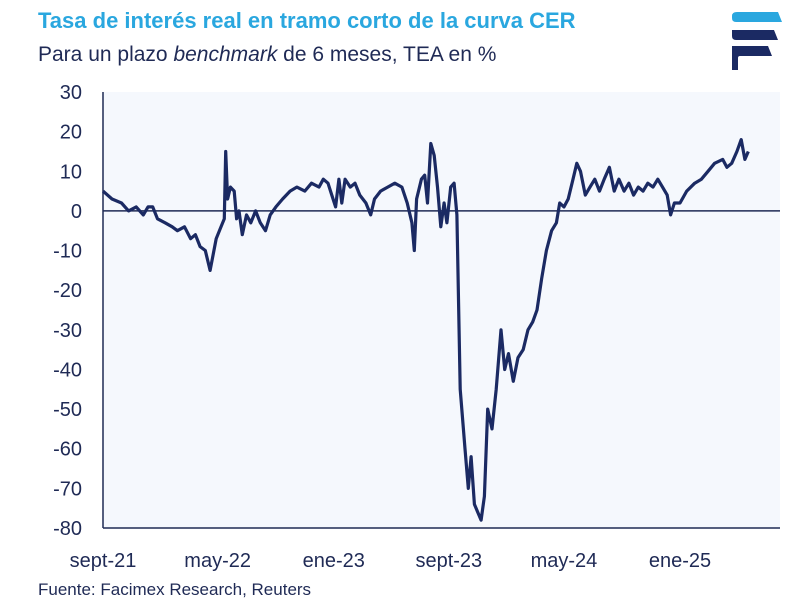 This screenshot has width=800, height=610. Describe the element at coordinates (71, 172) in the screenshot. I see `y-tick-label: 10` at that location.